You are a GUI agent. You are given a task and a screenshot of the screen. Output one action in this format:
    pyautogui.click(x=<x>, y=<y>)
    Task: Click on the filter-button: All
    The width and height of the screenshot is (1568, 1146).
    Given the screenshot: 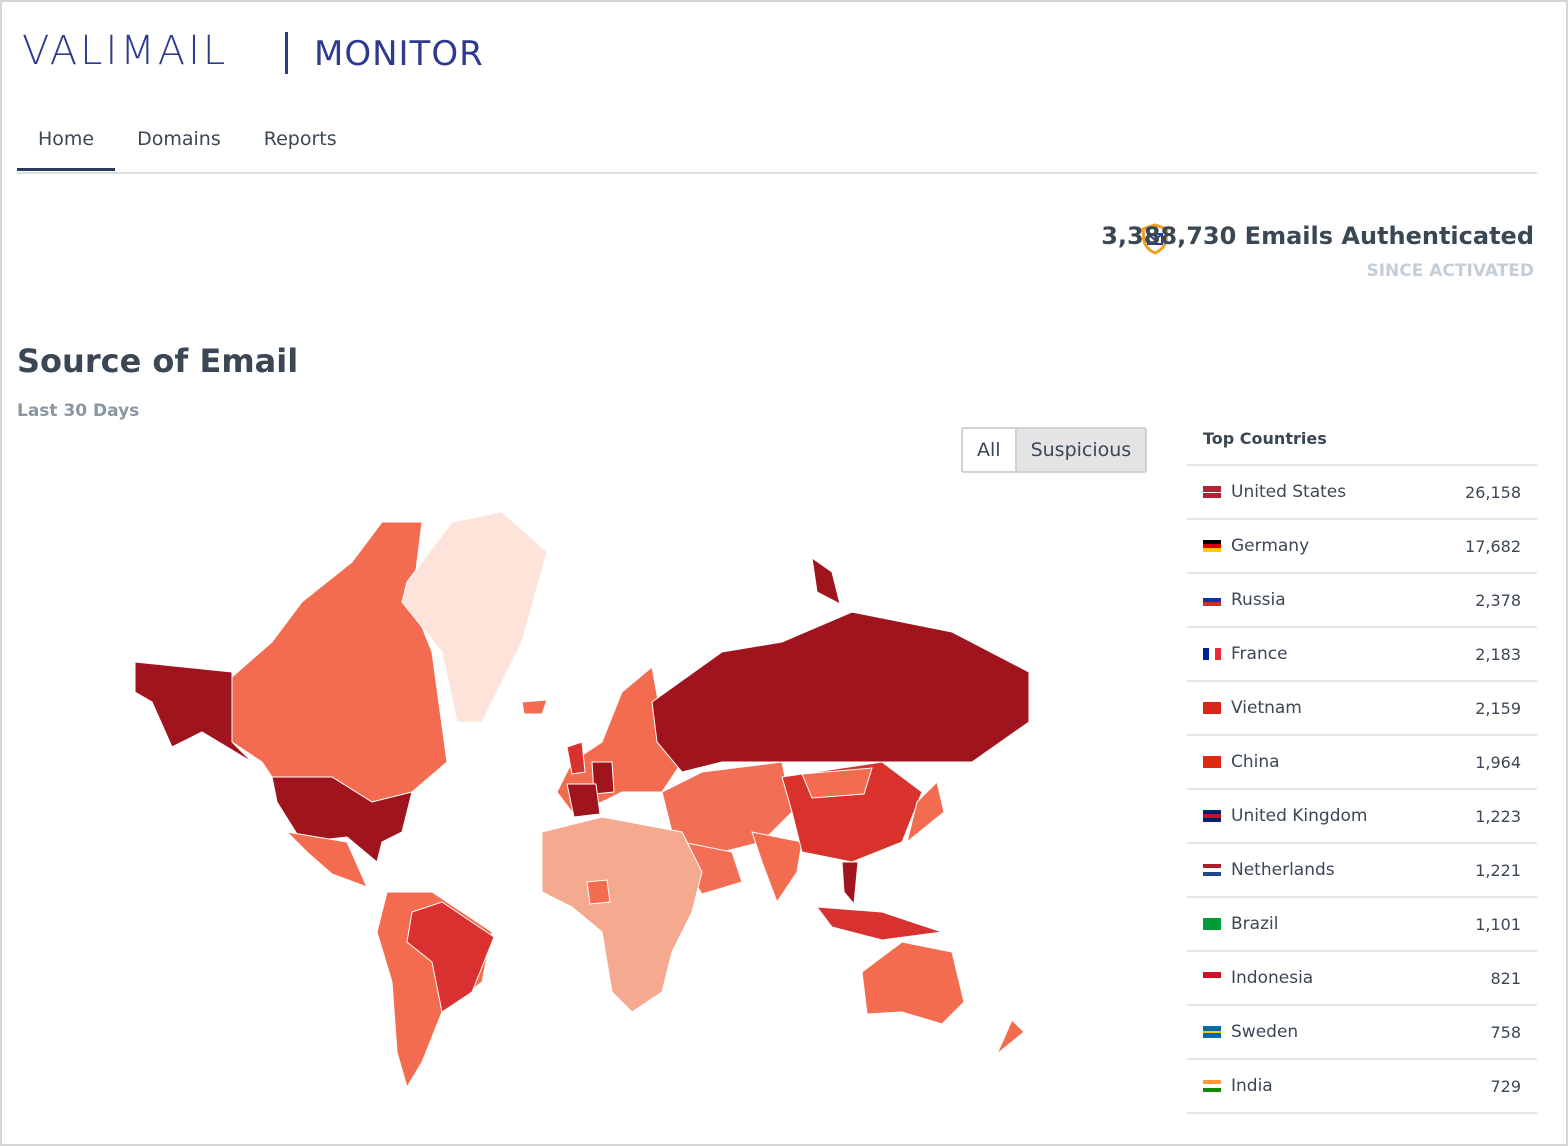 What is the action you would take?
    pyautogui.click(x=989, y=450)
    